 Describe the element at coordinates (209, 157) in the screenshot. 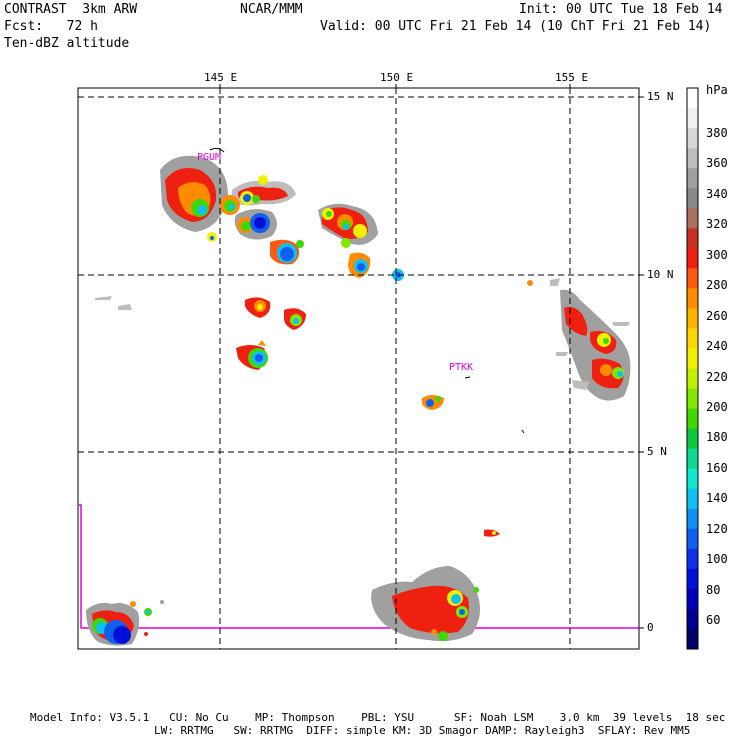

I see `station-label-pgum: PGUM` at that location.